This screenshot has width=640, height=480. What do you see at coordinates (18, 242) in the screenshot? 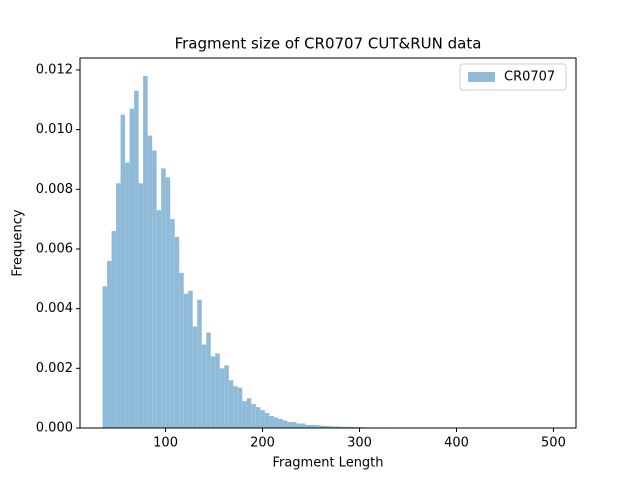
I see `y-axis-label: Frequency` at bounding box center [18, 242].